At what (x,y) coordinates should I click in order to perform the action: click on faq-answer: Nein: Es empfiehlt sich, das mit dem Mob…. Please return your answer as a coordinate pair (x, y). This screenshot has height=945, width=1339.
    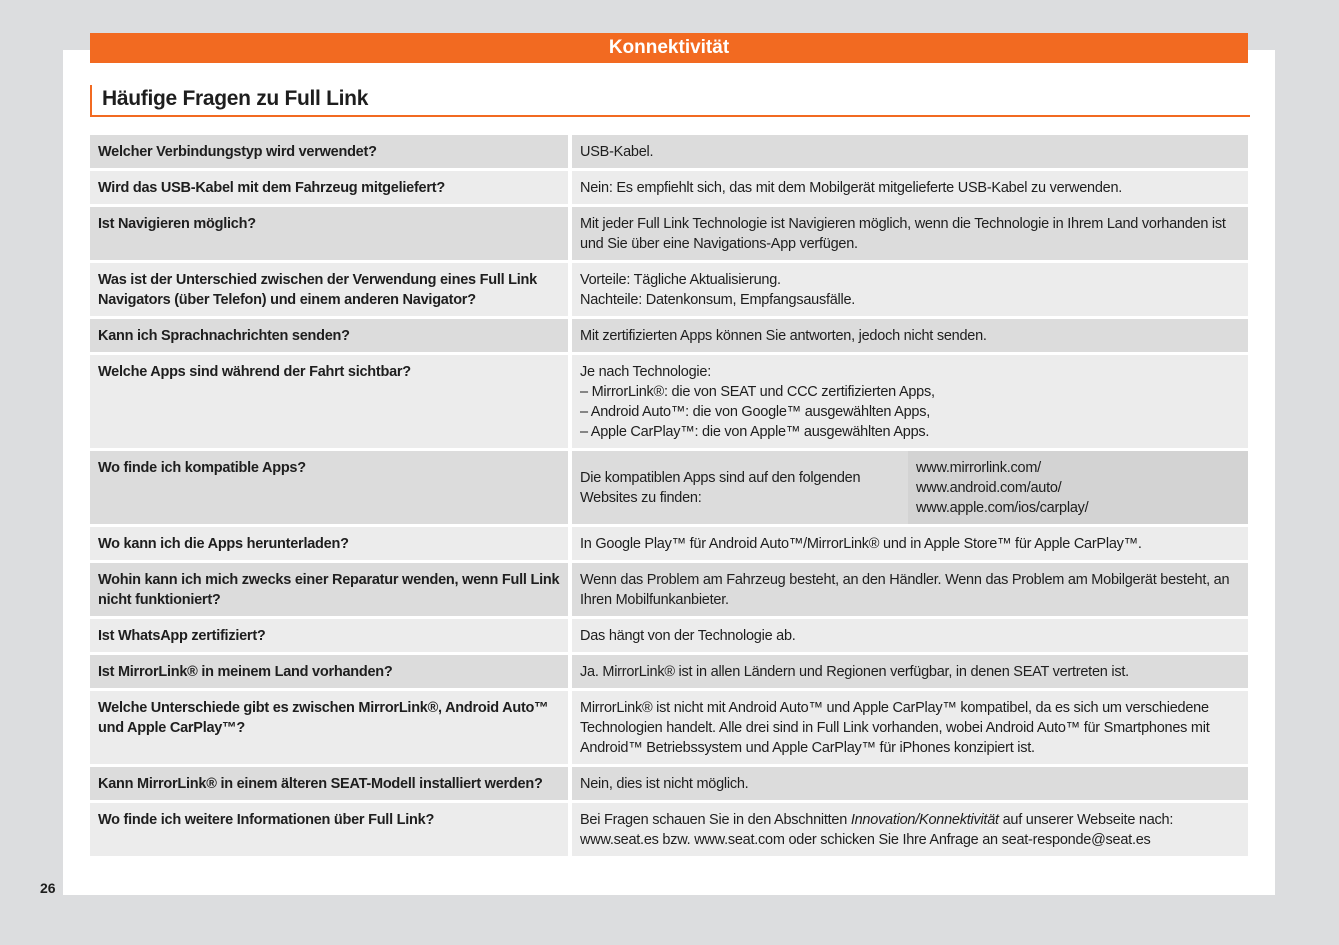
    Looking at the image, I should click on (910, 187).